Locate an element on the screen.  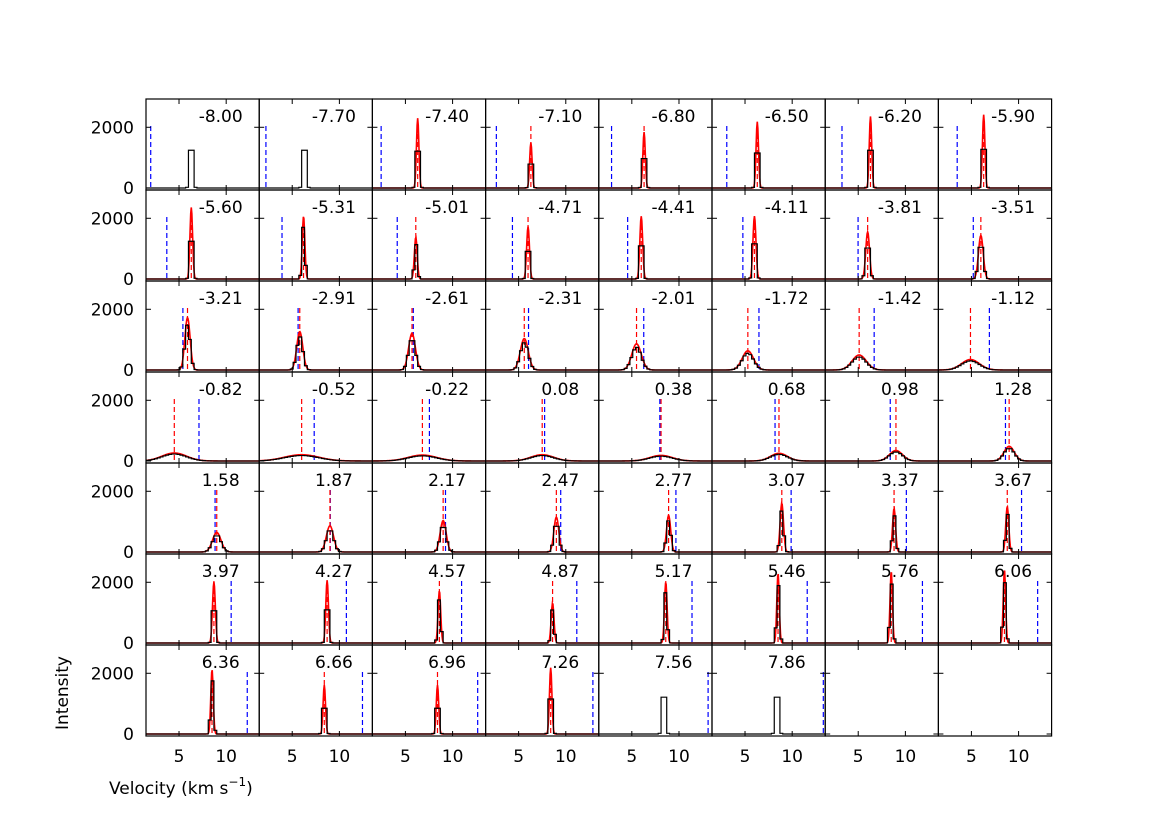
panel-velocity-label: -2.31 is located at coordinates (560, 299).